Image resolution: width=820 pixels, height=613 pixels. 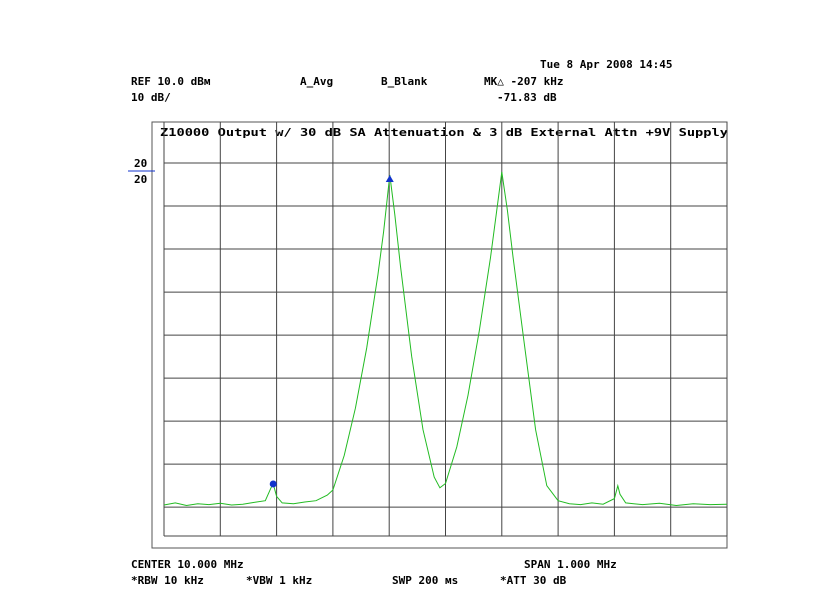 What do you see at coordinates (151, 97) in the screenshot?
I see `scale: 10 dB/` at bounding box center [151, 97].